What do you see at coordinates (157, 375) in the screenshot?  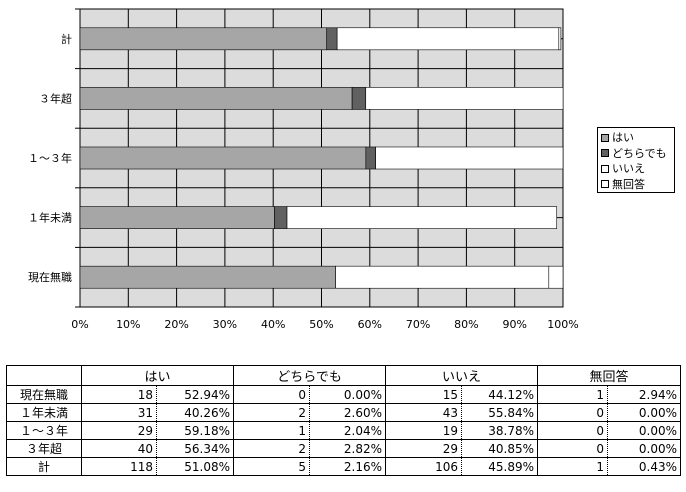 I see `header-yes: はい` at bounding box center [157, 375].